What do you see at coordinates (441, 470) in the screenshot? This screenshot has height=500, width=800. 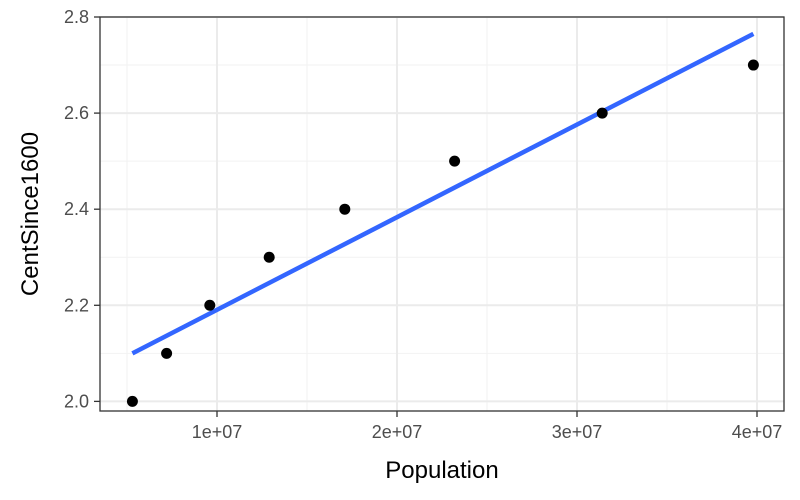 I see `x-axis-title: Population` at bounding box center [441, 470].